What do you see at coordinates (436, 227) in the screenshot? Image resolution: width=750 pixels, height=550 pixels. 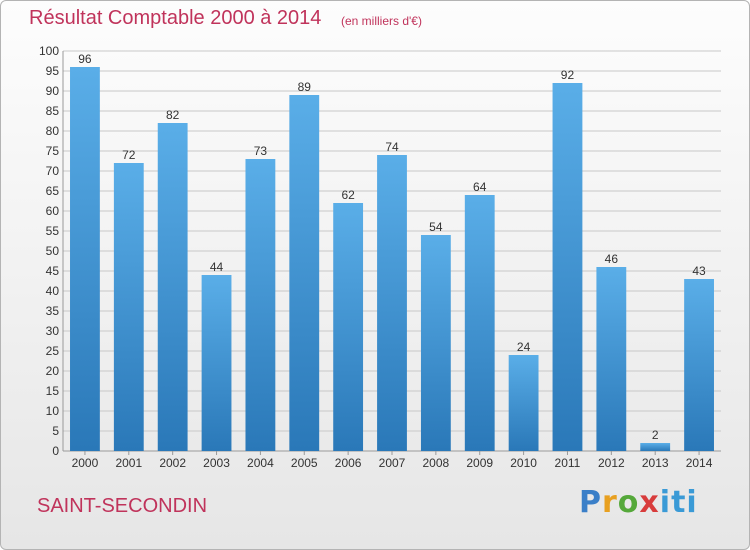 I see `data-label: 54` at bounding box center [436, 227].